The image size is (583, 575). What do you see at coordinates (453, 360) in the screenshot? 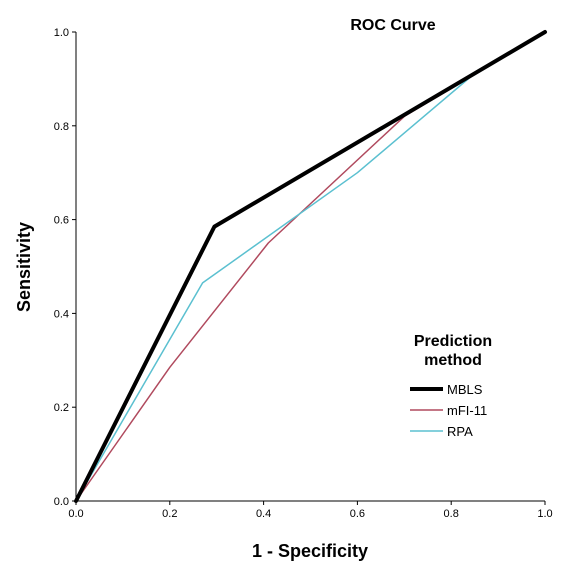
I see `legend-title-line2: method` at bounding box center [453, 360].